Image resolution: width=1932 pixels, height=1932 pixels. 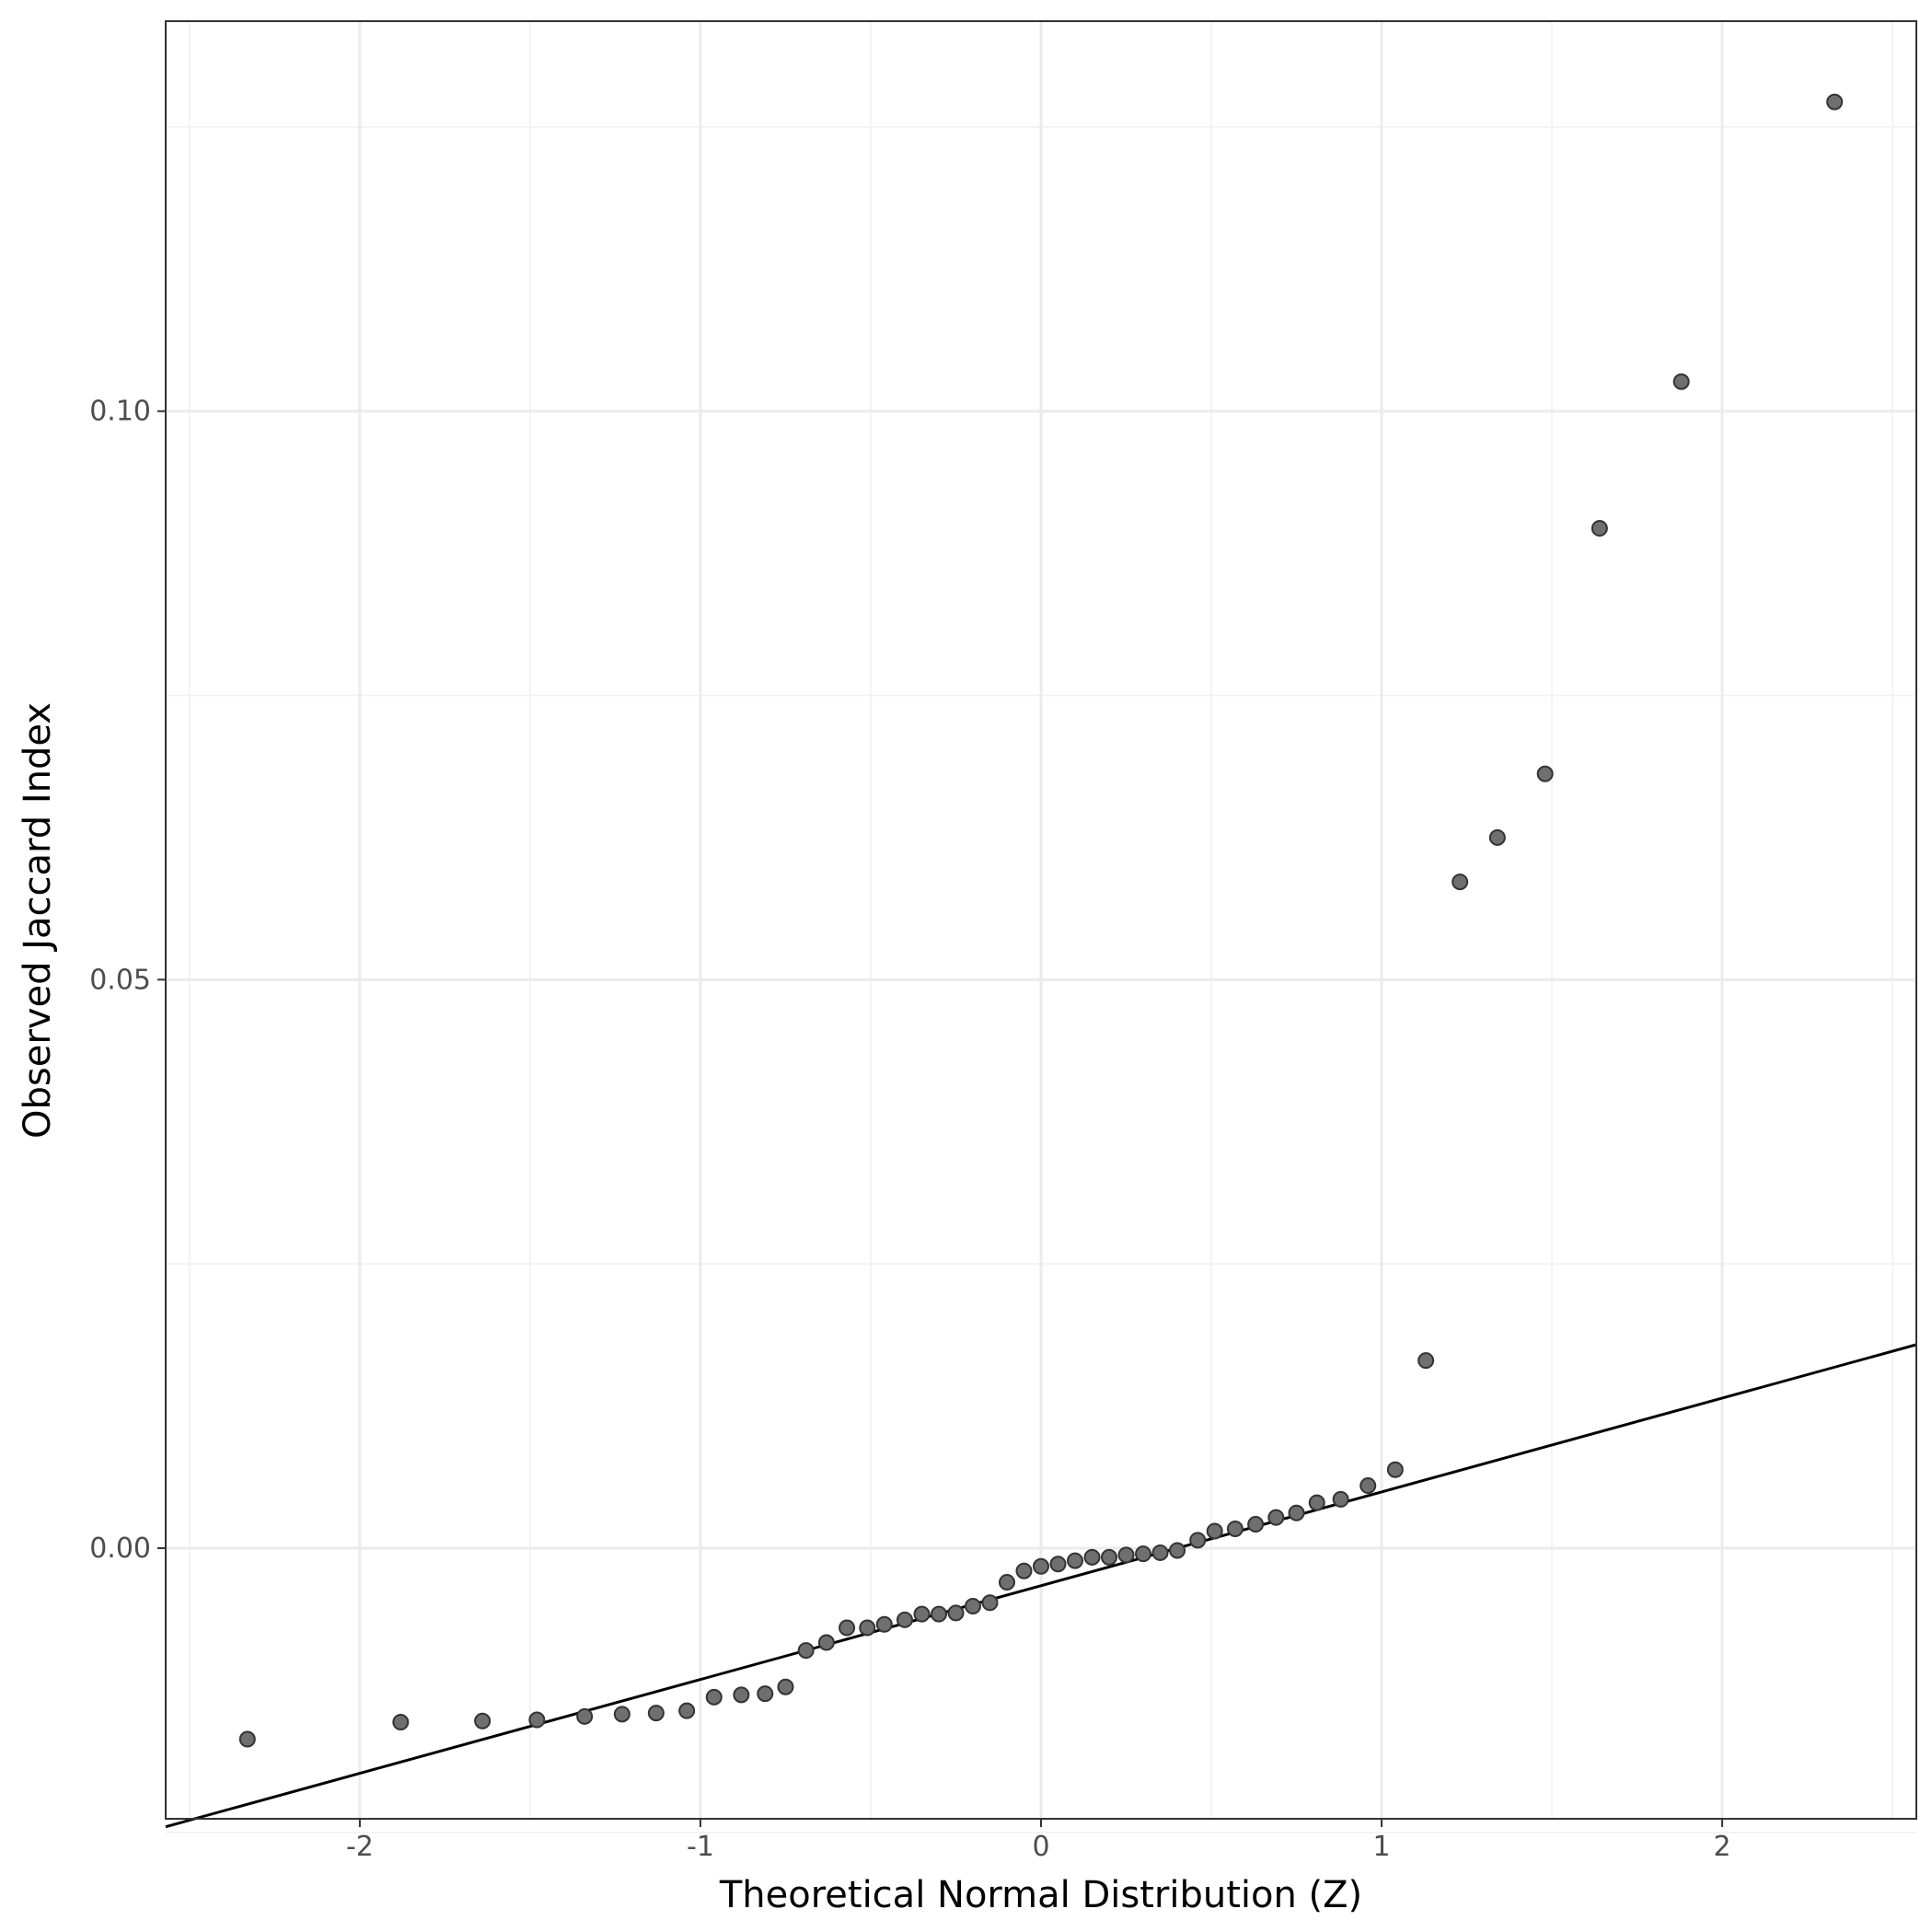 What do you see at coordinates (1381, 1847) in the screenshot?
I see `x-tick-label: 1` at bounding box center [1381, 1847].